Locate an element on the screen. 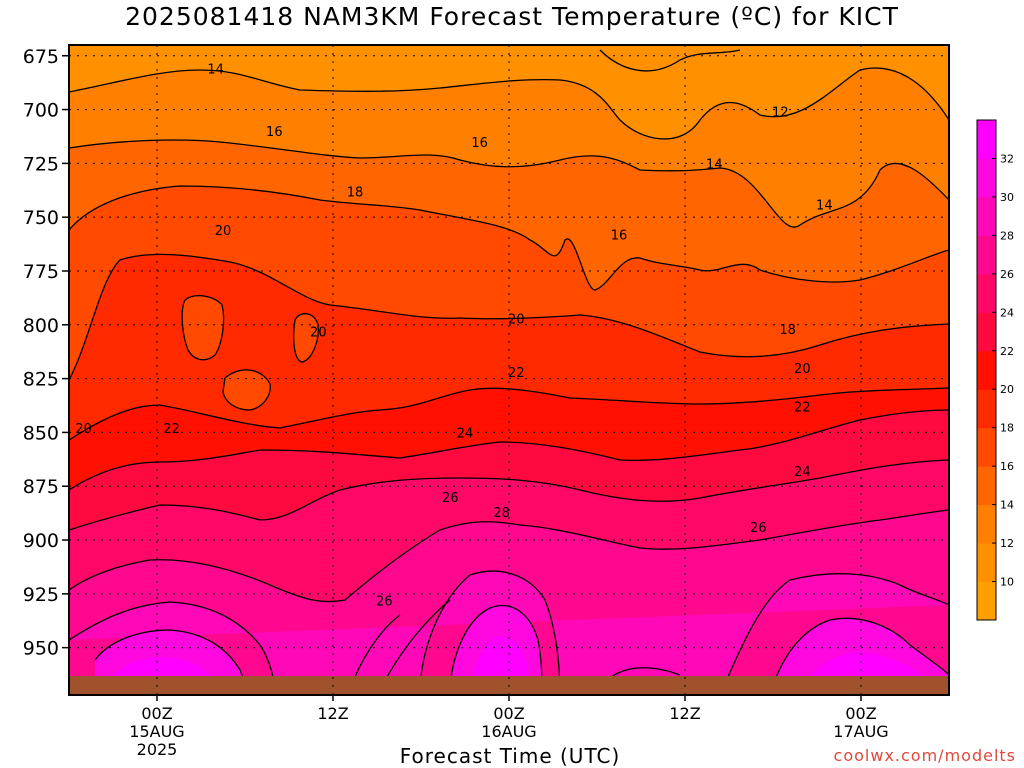 Image resolution: width=1024 pixels, height=768 pixels. colorbar-label-22: 22 is located at coordinates (1007, 351).